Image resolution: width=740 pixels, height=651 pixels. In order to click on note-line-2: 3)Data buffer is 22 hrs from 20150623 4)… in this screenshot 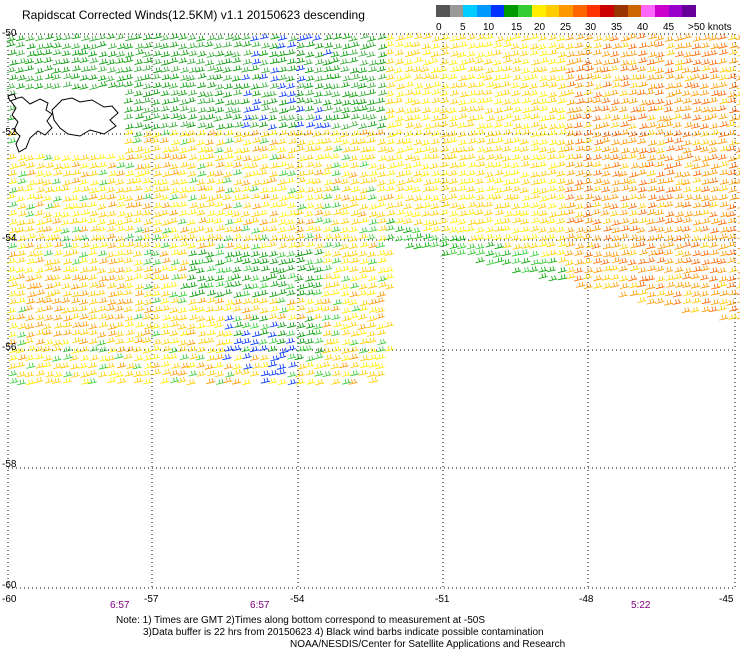, I will do `click(340, 633)`.